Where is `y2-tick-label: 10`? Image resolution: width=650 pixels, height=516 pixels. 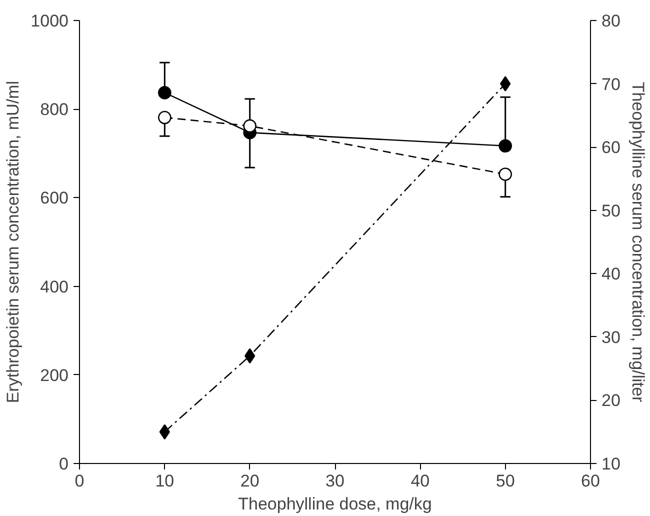 y2-tick-label: 10 is located at coordinates (611, 464).